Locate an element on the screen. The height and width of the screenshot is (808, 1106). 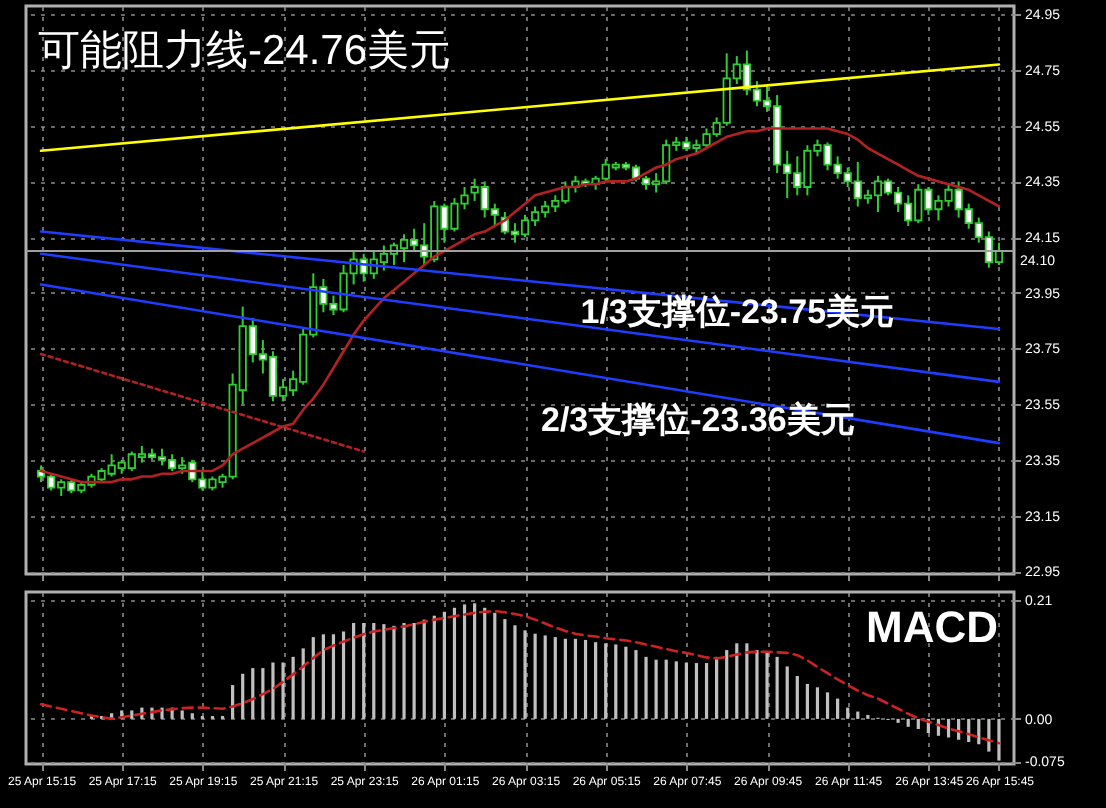
chart-title: MACD is located at coordinates (932, 627).